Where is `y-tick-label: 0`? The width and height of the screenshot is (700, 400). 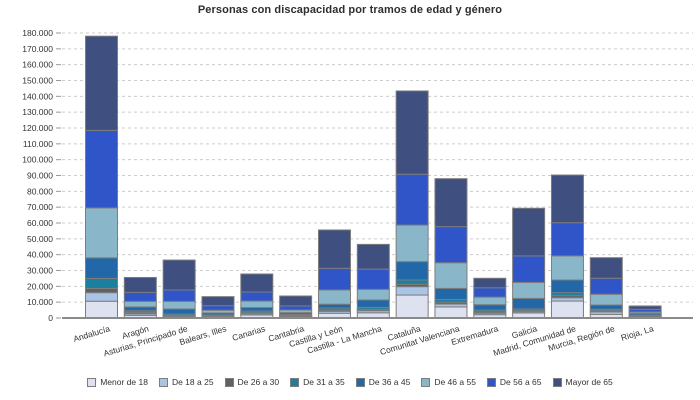 y-tick-label: 0 is located at coordinates (50, 318).